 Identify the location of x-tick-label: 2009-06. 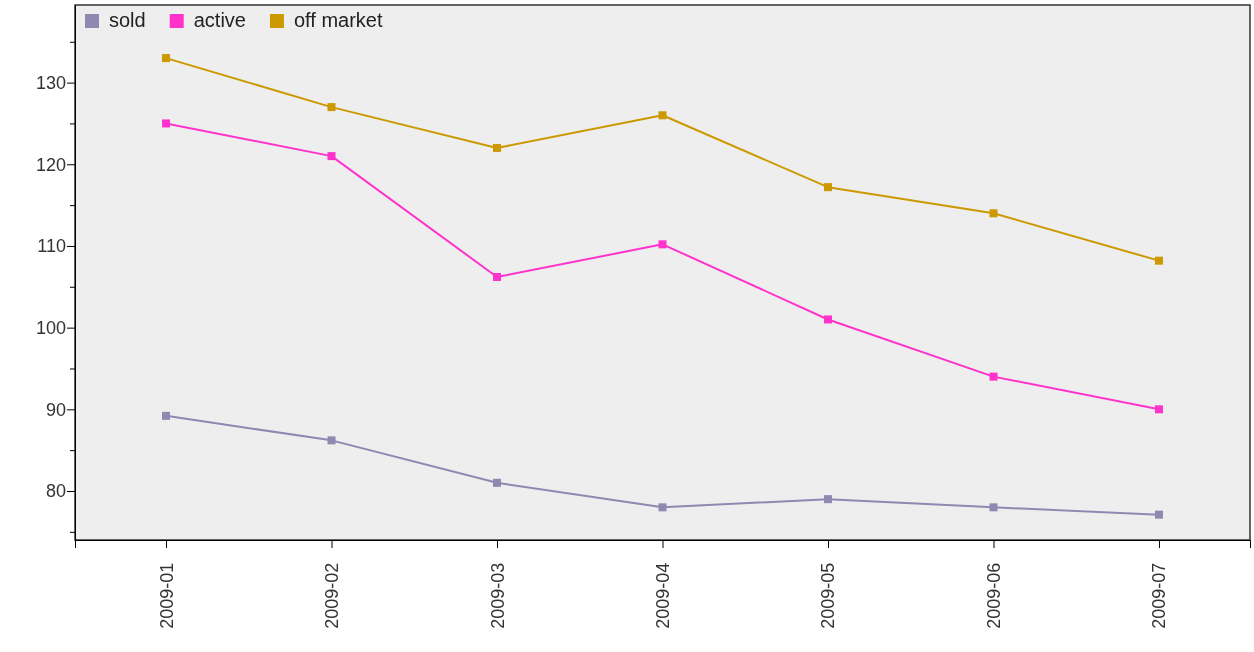
(993, 595).